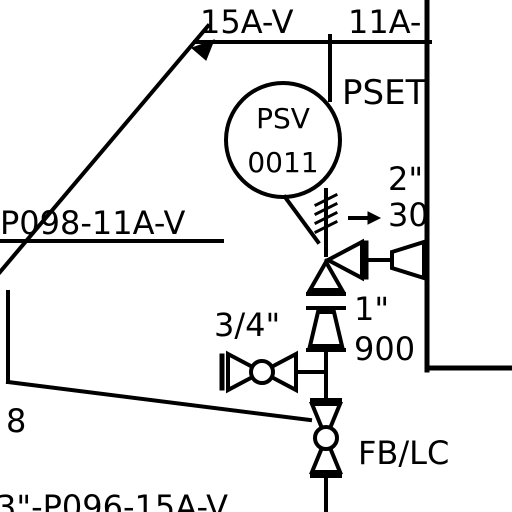 The width and height of the screenshot is (512, 512). I want to click on psv-bubble, so click(283, 140).